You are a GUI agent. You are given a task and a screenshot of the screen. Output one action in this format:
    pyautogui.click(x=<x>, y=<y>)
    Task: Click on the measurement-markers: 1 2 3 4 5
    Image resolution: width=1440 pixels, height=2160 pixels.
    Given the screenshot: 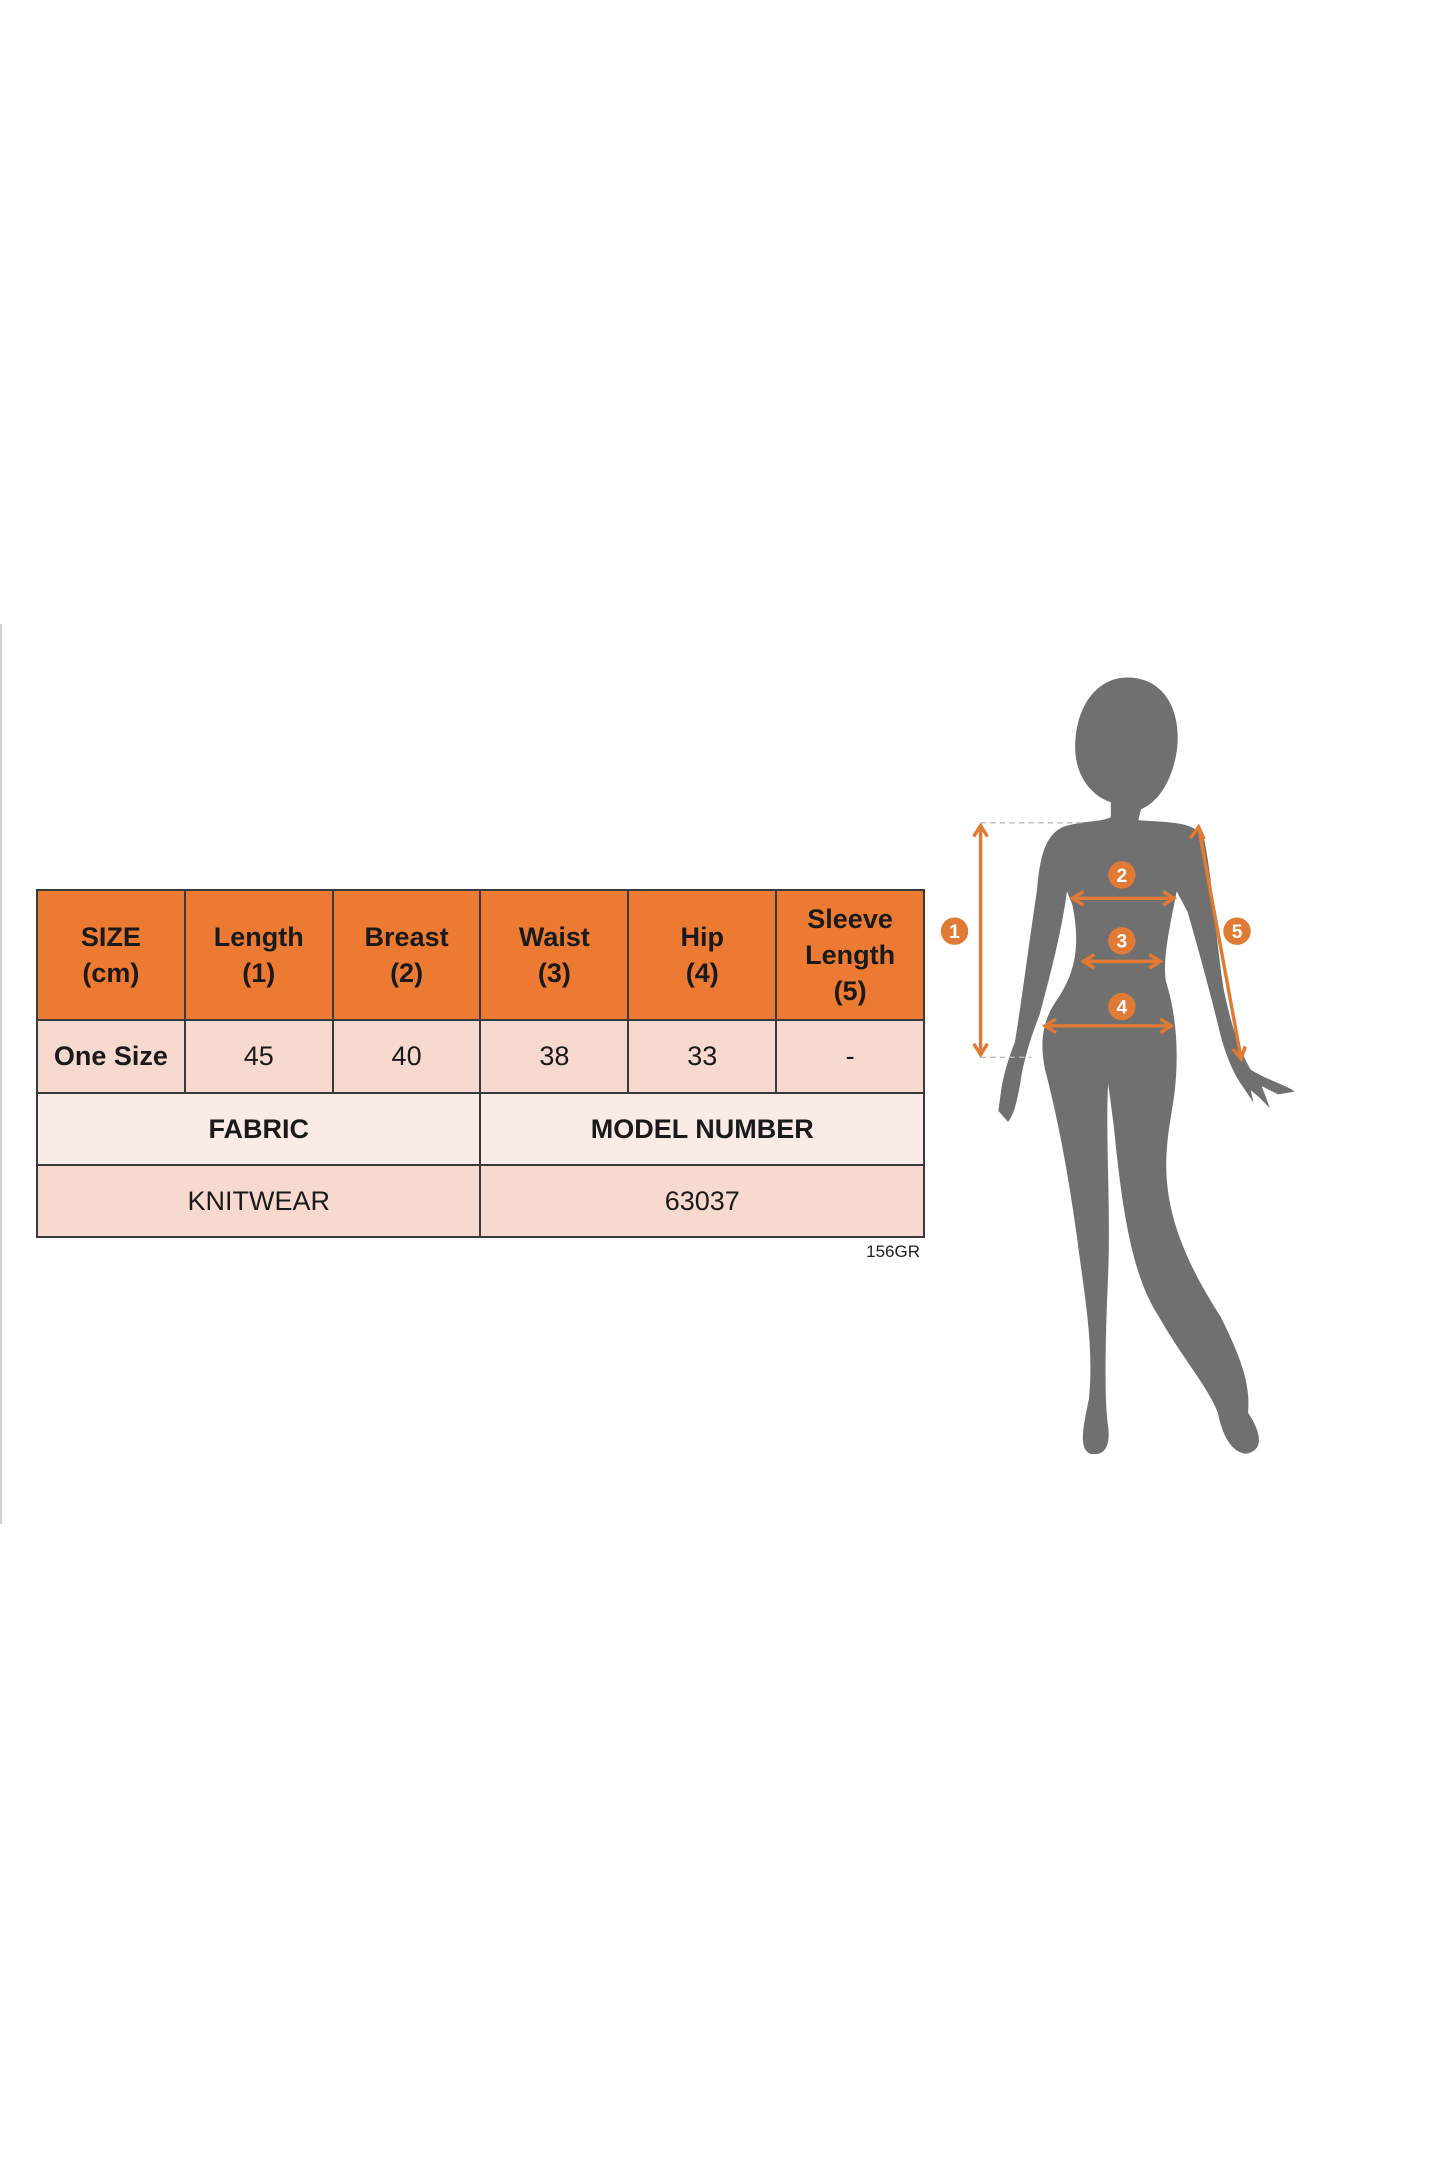 What is the action you would take?
    pyautogui.click(x=1095, y=941)
    